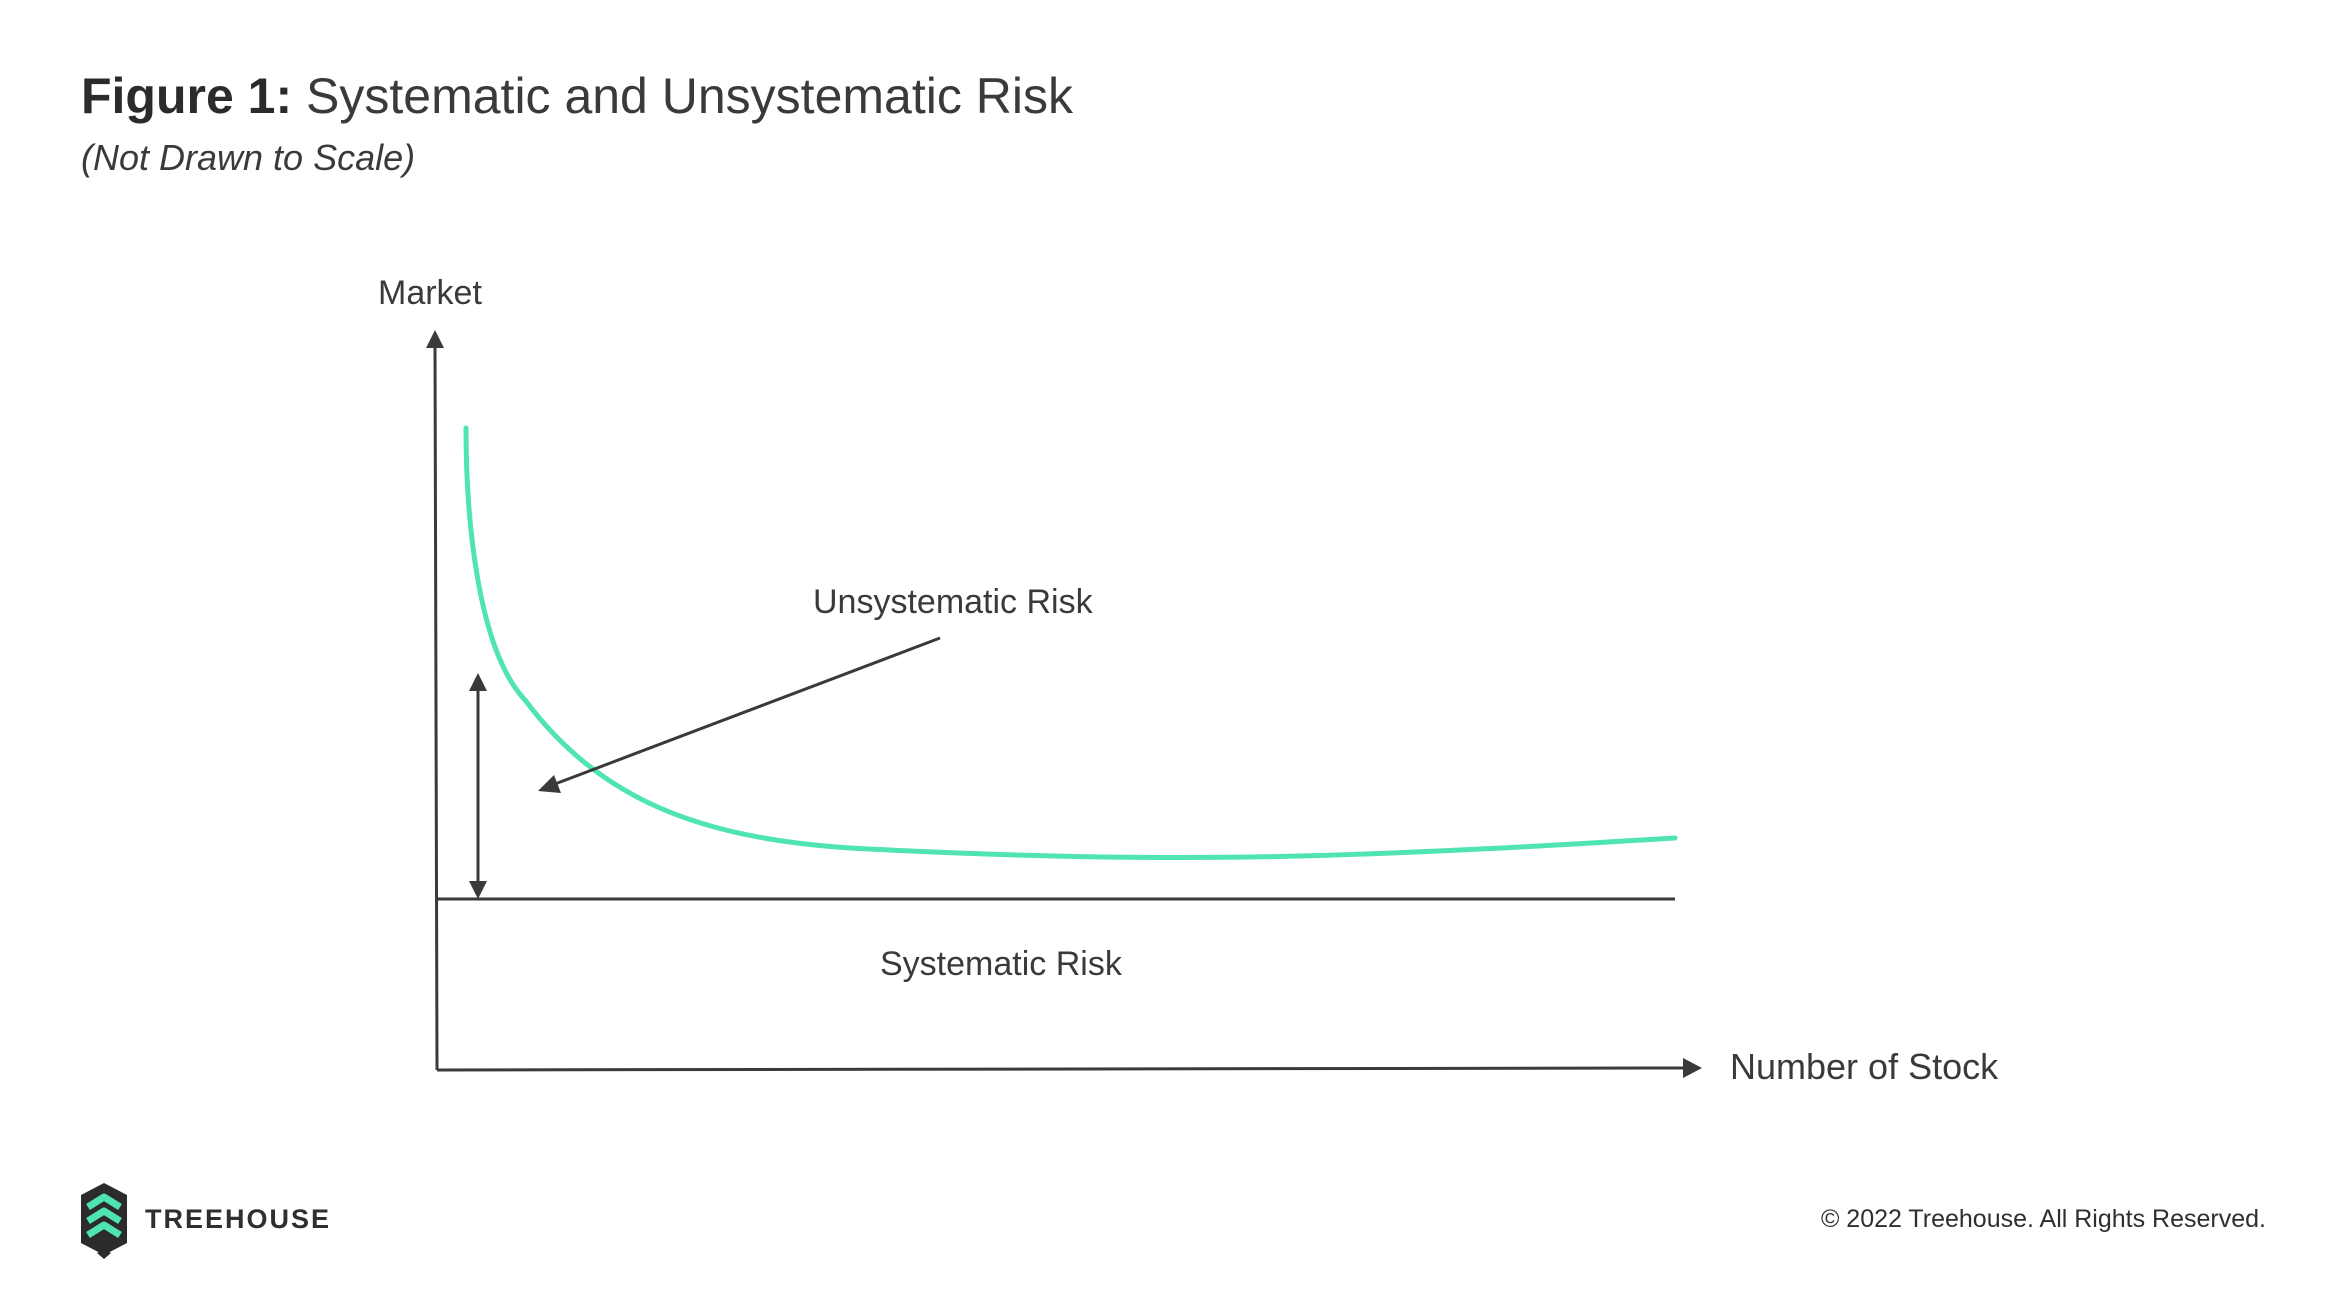  What do you see at coordinates (104, 1221) in the screenshot?
I see `treehouse-logo-icon` at bounding box center [104, 1221].